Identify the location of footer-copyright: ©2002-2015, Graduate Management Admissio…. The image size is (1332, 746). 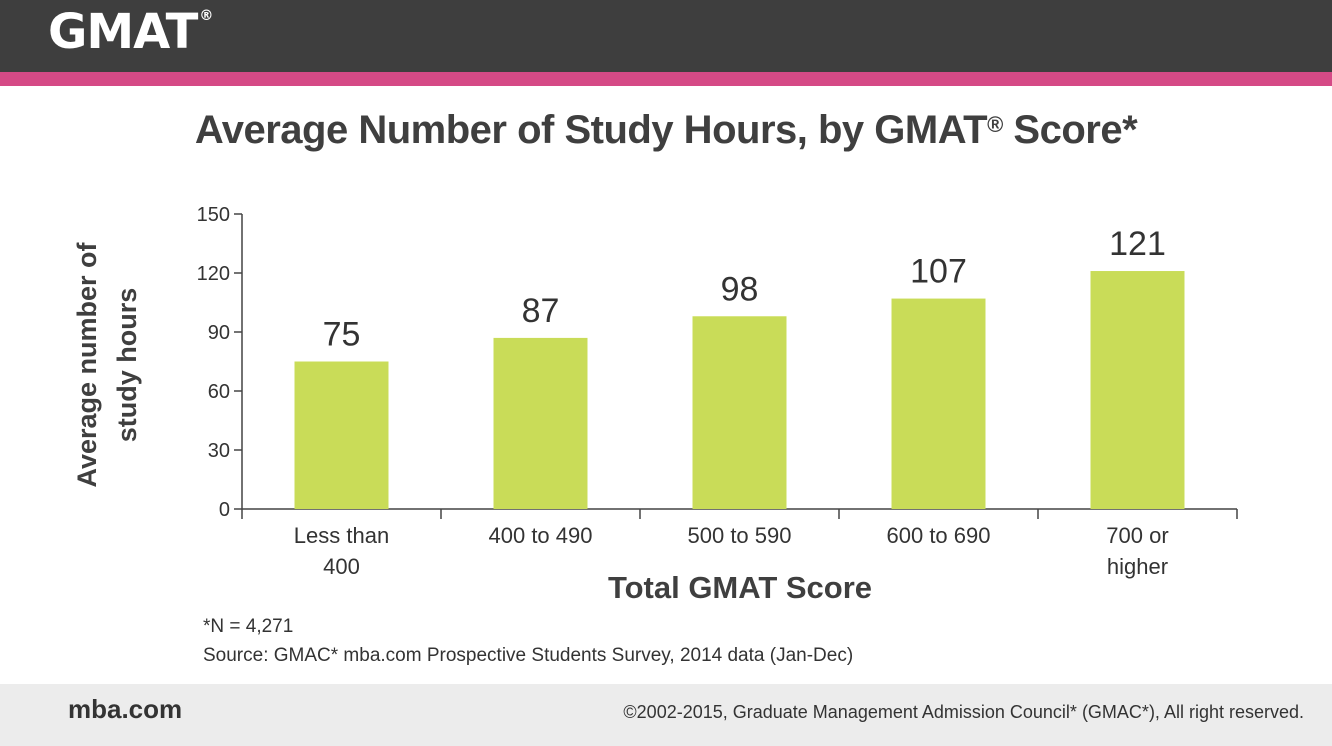
(963, 712).